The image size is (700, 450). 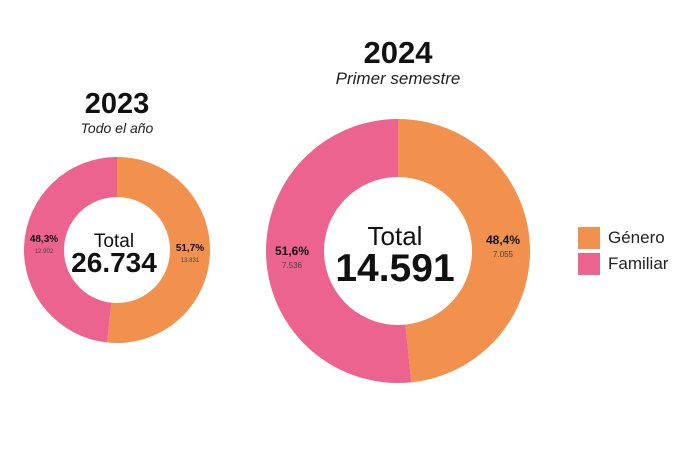 I want to click on chart-2023-slice-familiar, so click(x=71, y=250).